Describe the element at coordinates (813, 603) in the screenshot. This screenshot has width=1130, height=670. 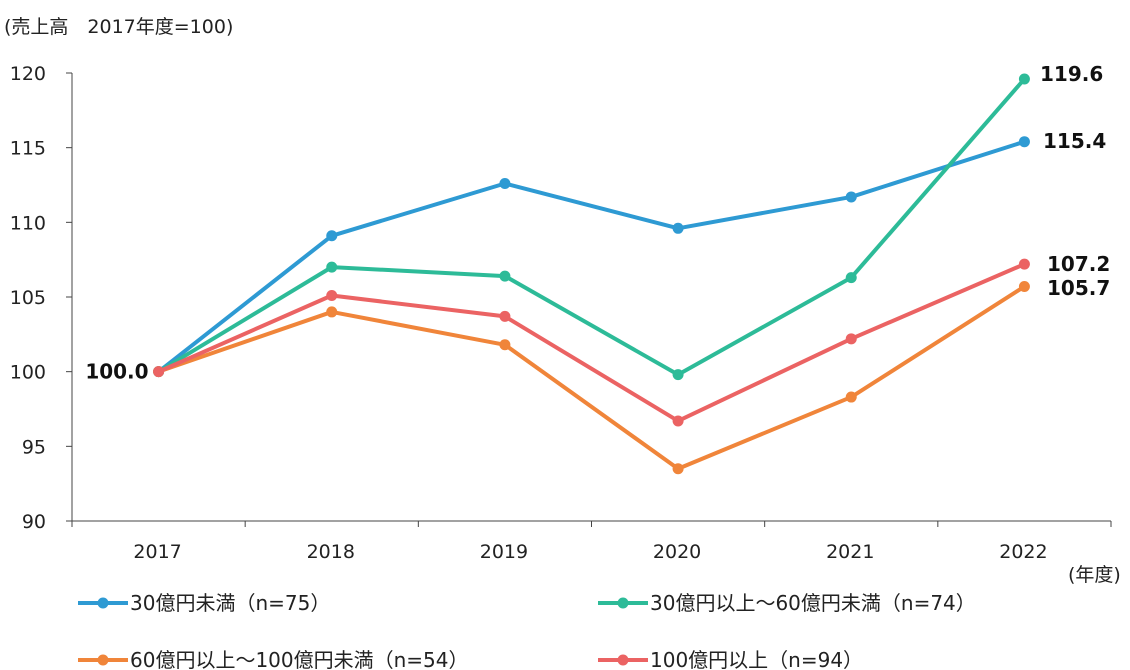
I see `legend-label: 30億円以上～60億円未満（n=74）` at that location.